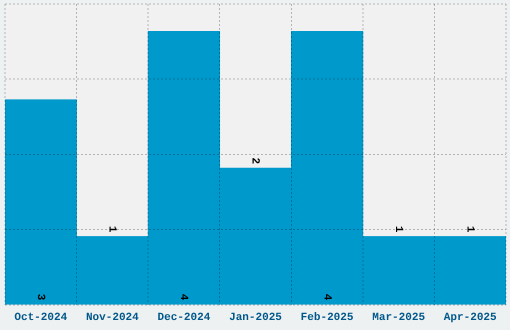 The height and width of the screenshot is (330, 510). Describe the element at coordinates (327, 318) in the screenshot. I see `x-tick-label: Feb-2025` at that location.